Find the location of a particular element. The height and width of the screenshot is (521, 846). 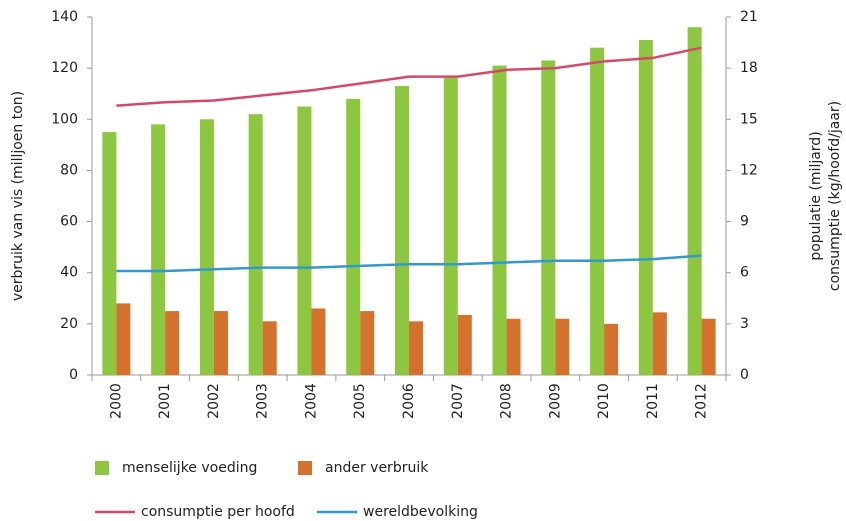

y2-tick-label: 0 is located at coordinates (744, 375).